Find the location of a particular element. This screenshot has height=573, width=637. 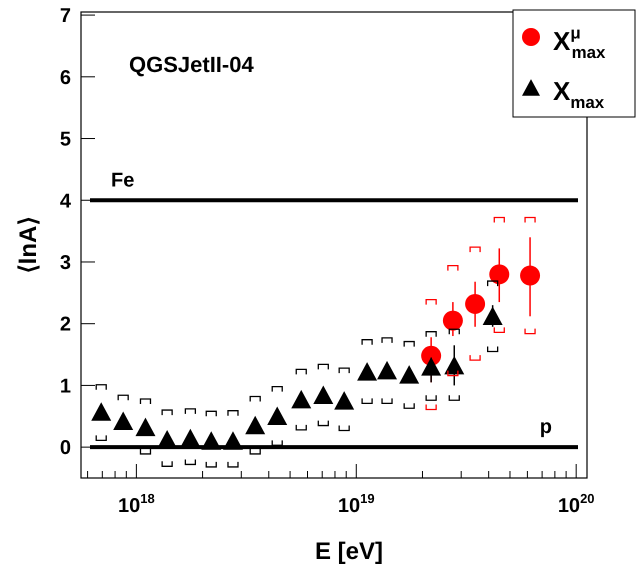

y-tick-label: 6 is located at coordinates (65, 77).